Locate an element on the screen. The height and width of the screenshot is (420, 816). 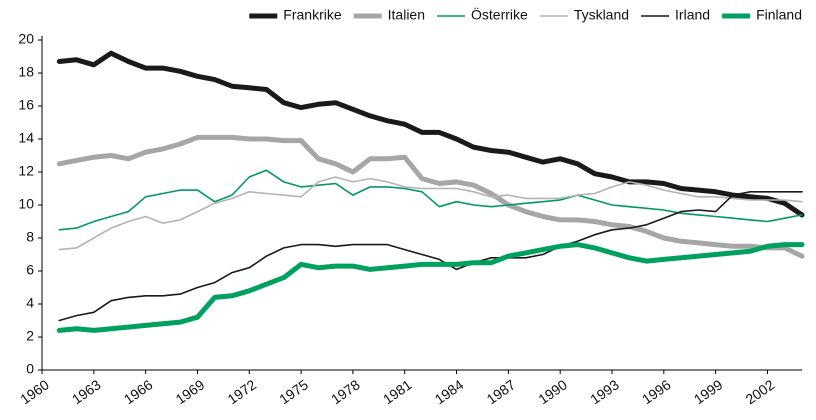
legend-label: Österrike is located at coordinates (499, 14).